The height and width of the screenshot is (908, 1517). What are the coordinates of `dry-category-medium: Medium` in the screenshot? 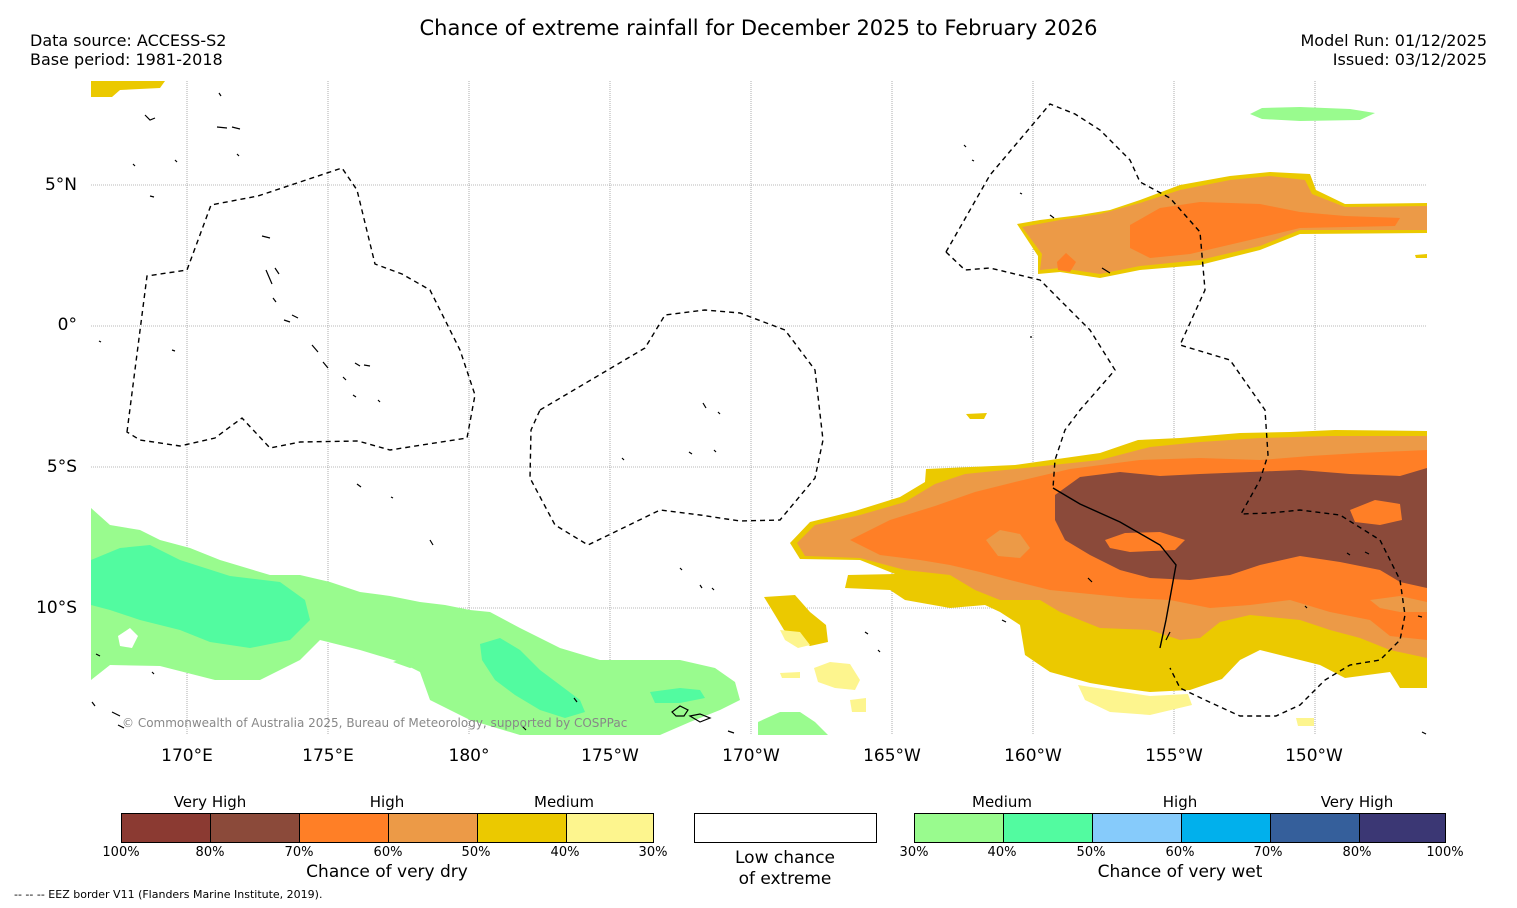 It's located at (564, 802).